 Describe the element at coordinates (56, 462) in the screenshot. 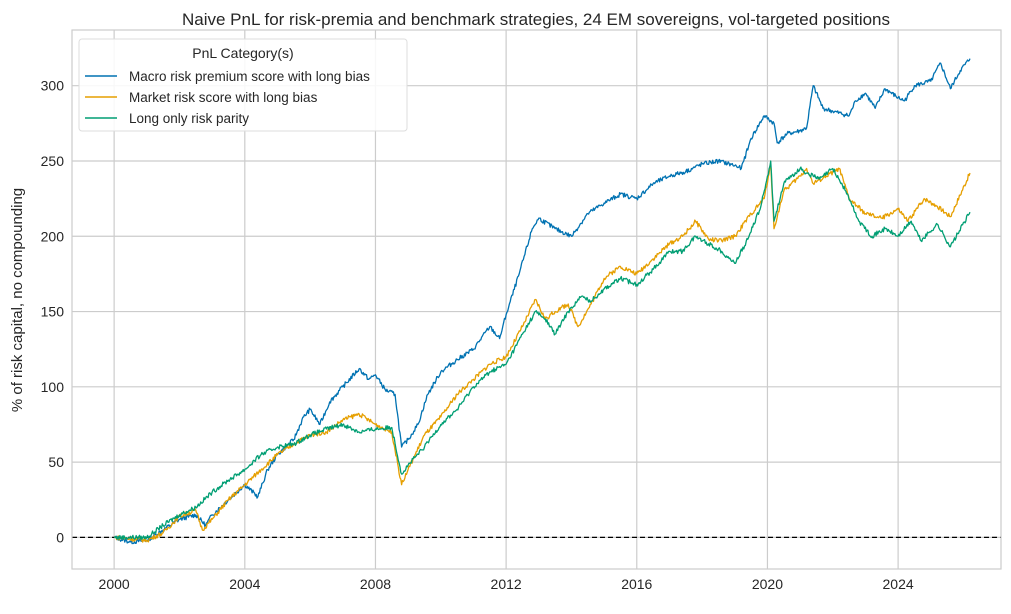

I see `y-tick-label: 50` at that location.